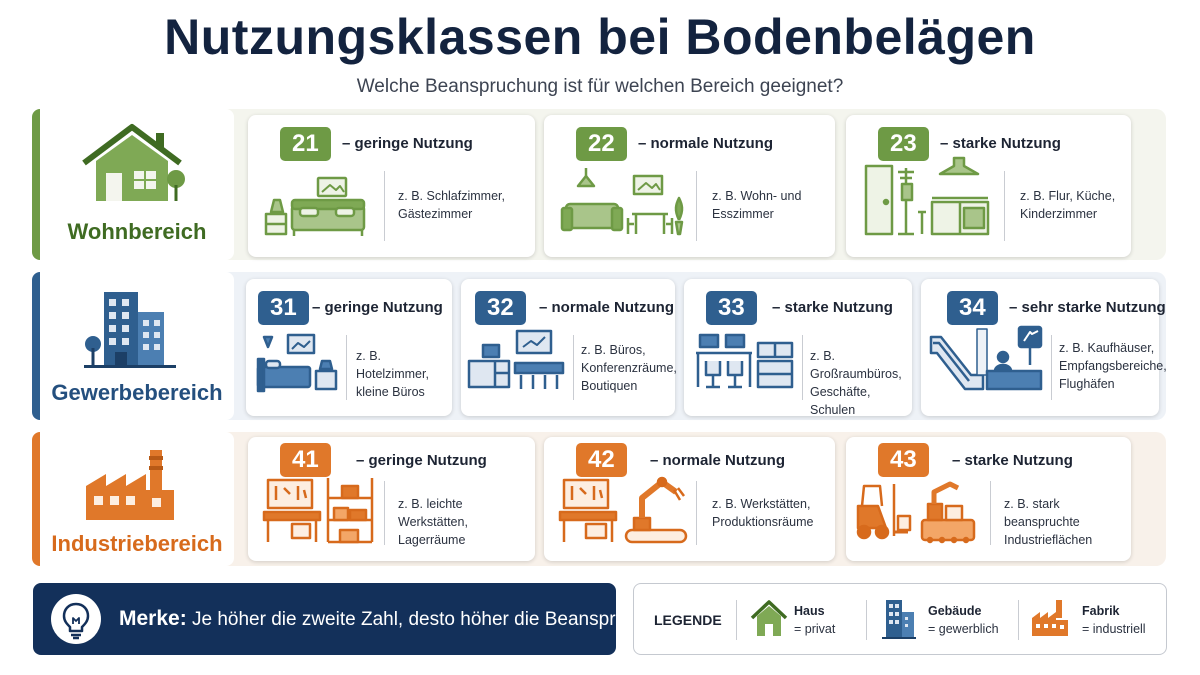 This screenshot has width=1200, height=675. Describe the element at coordinates (903, 144) in the screenshot. I see `class-number-badge: 23` at that location.